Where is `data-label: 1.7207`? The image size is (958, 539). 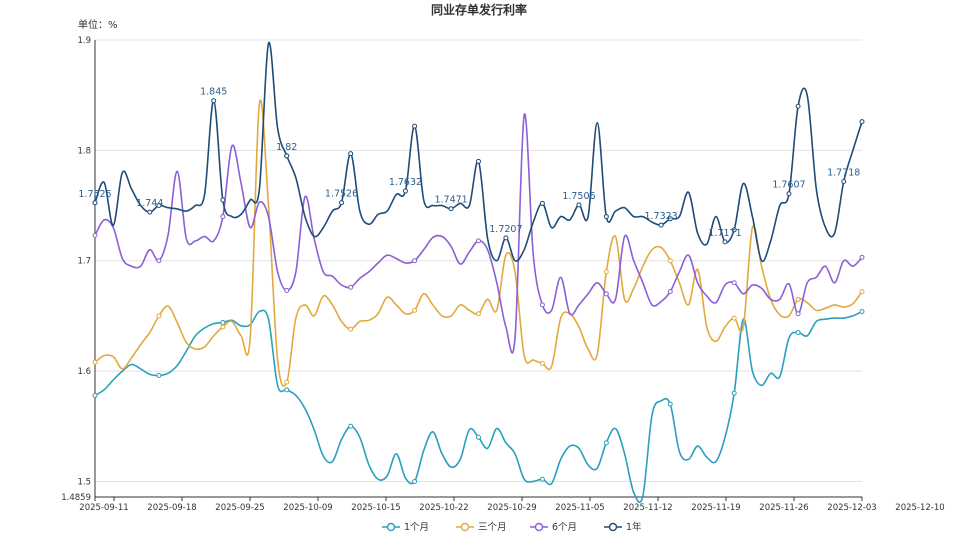
data-label: 1.7207 is located at coordinates (505, 229).